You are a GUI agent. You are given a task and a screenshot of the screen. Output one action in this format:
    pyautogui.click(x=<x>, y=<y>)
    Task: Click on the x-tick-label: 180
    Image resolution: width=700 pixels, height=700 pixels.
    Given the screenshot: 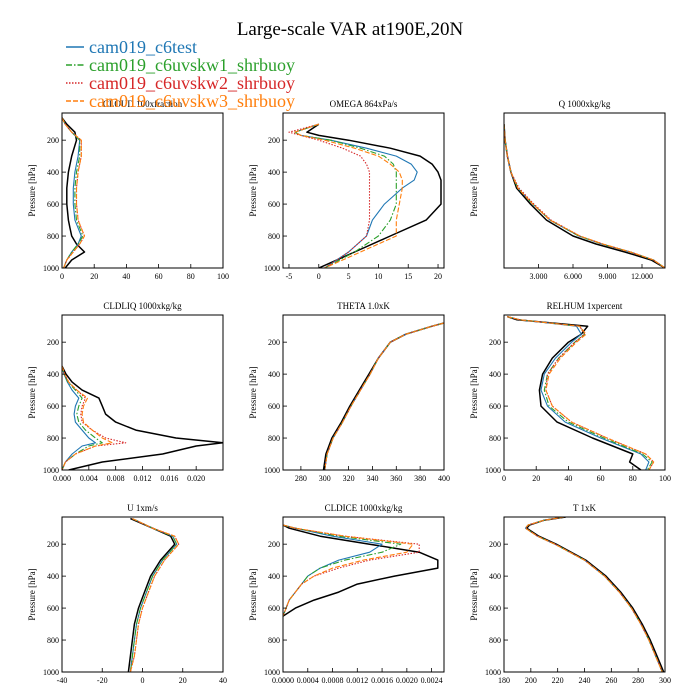 What is the action you would take?
    pyautogui.click(x=504, y=680)
    